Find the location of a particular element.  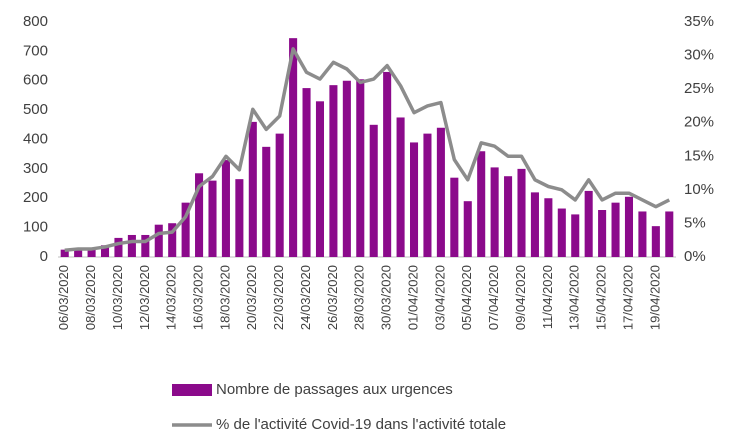

y-tick-label: 800 is located at coordinates (35, 21).